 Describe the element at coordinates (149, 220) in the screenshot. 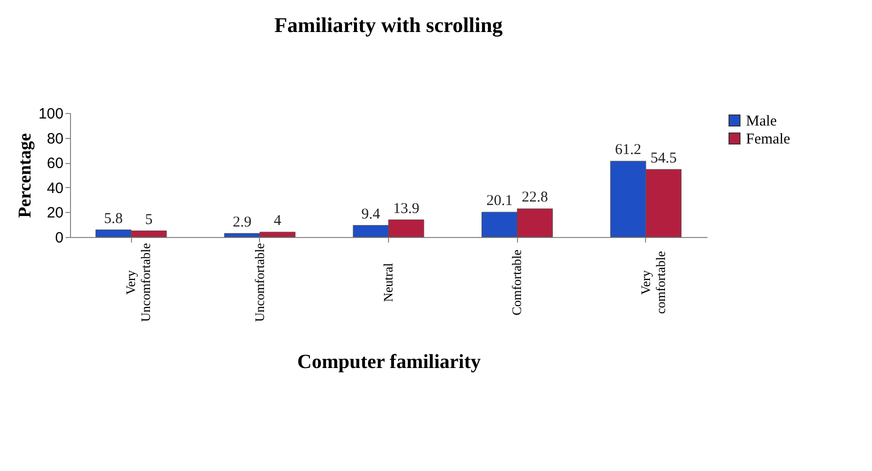

I see `data-label: 5` at that location.